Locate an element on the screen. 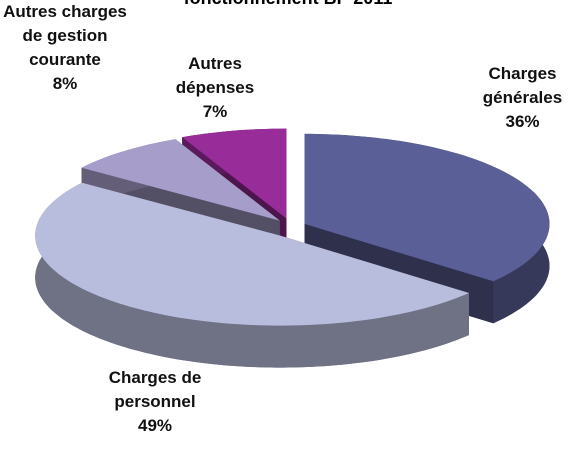 This screenshot has height=461, width=576. category-name: Charges générales is located at coordinates (522, 85).